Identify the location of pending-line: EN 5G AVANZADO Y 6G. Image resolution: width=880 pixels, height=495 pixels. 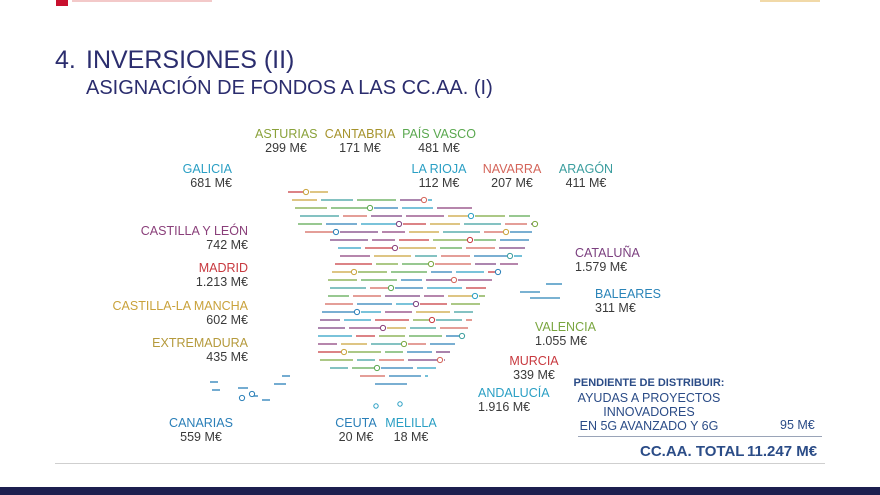
(649, 426).